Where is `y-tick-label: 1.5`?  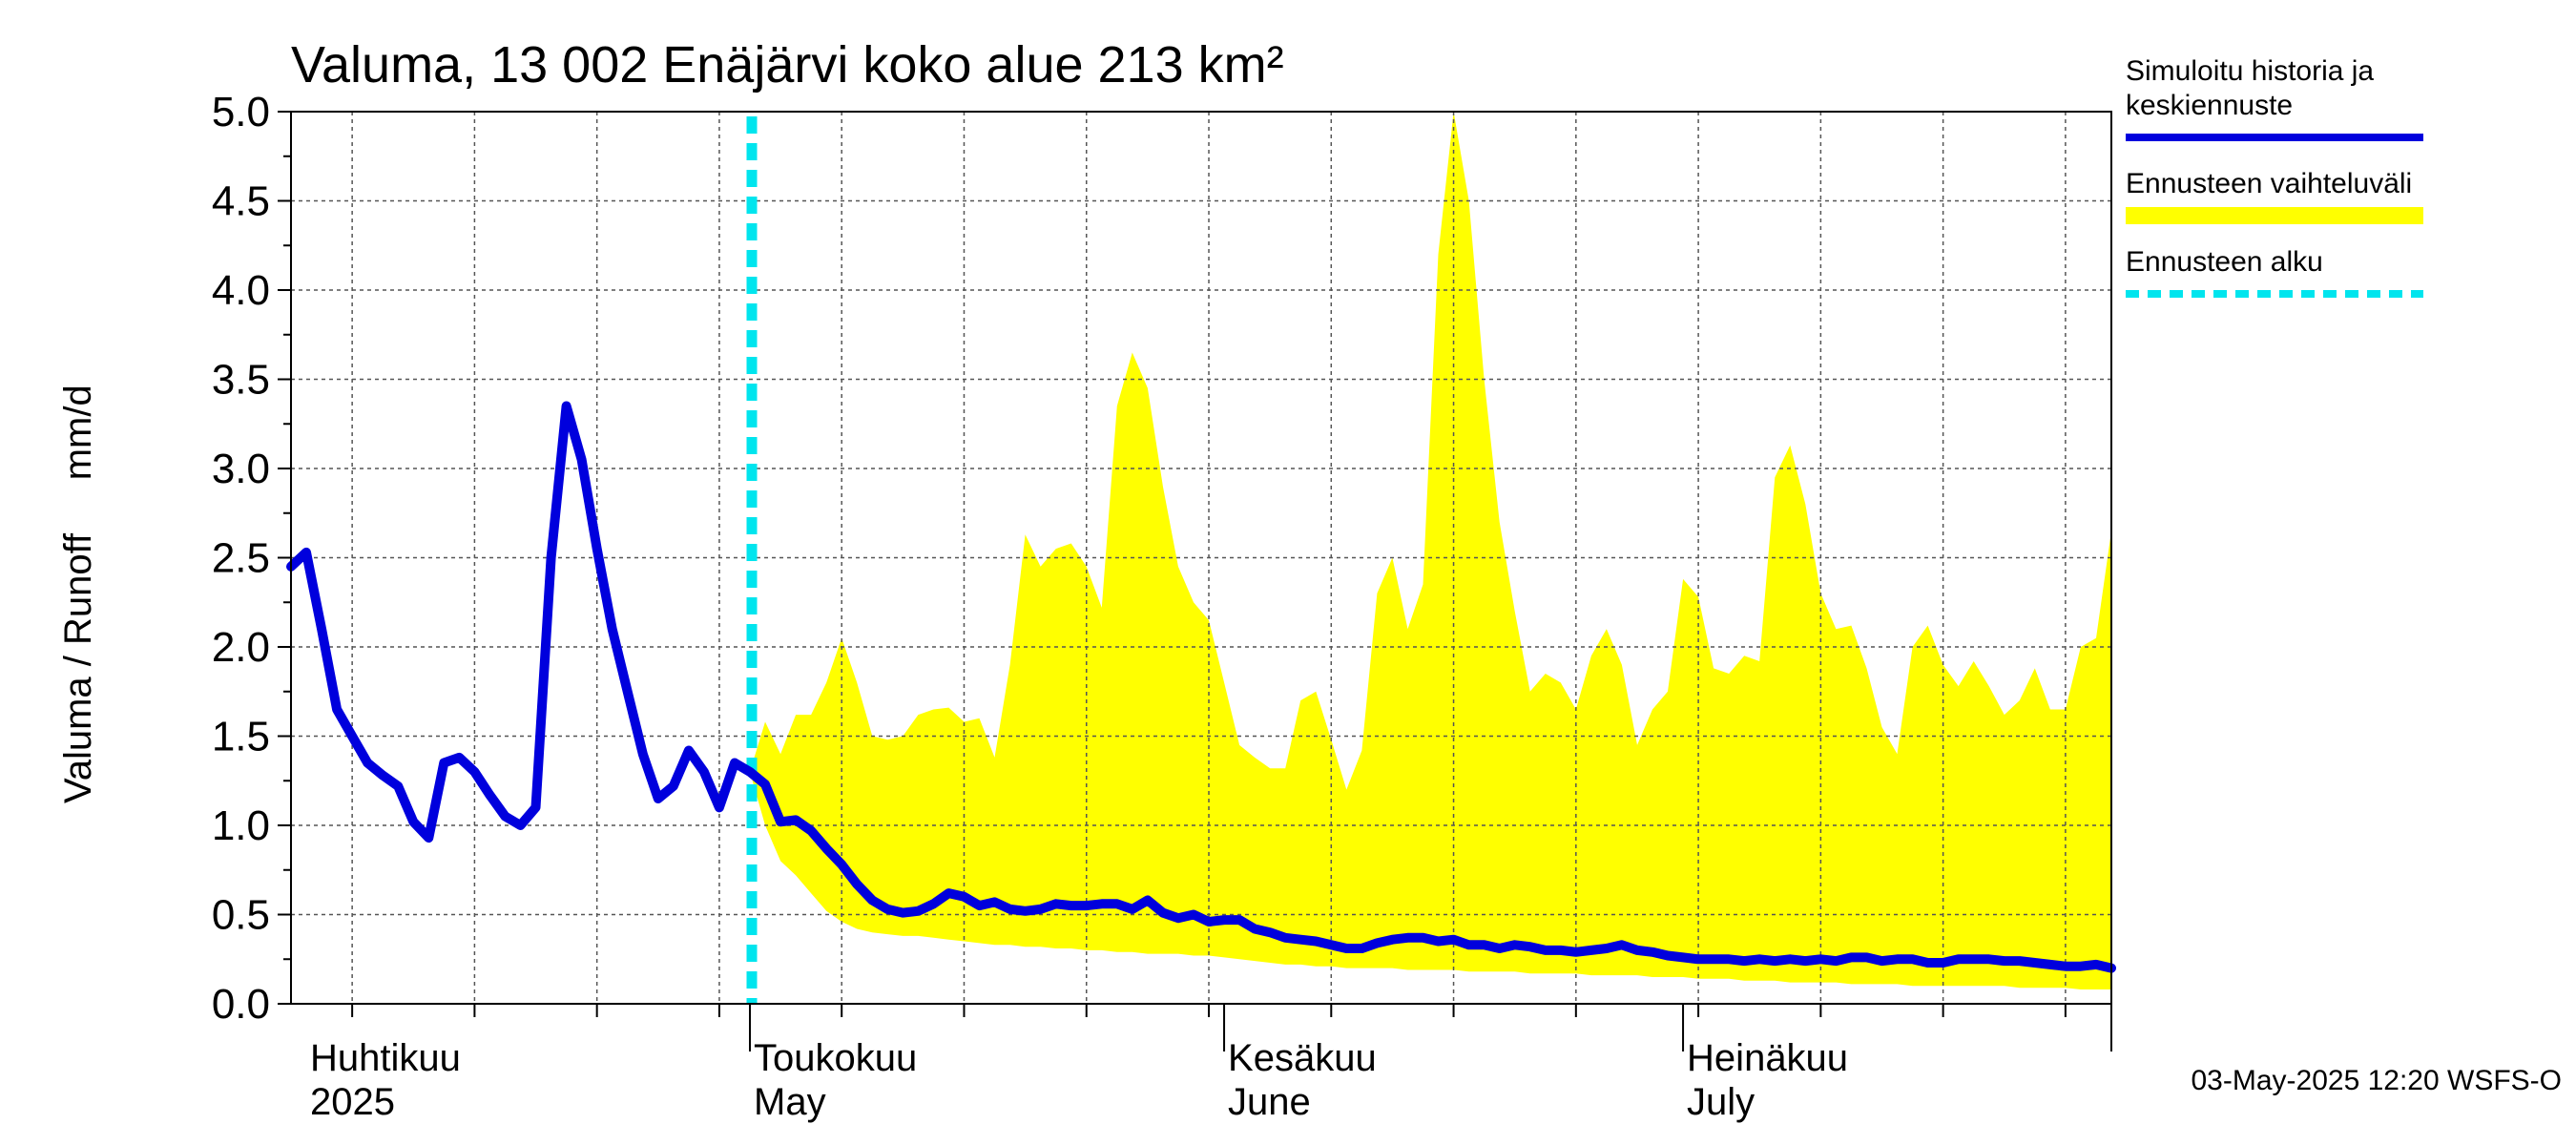 y-tick-label: 1.5 is located at coordinates (241, 737).